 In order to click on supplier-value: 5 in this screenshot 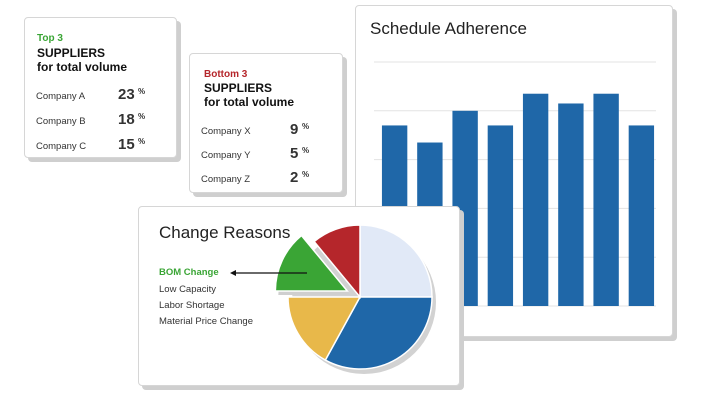, I will do `click(294, 153)`.